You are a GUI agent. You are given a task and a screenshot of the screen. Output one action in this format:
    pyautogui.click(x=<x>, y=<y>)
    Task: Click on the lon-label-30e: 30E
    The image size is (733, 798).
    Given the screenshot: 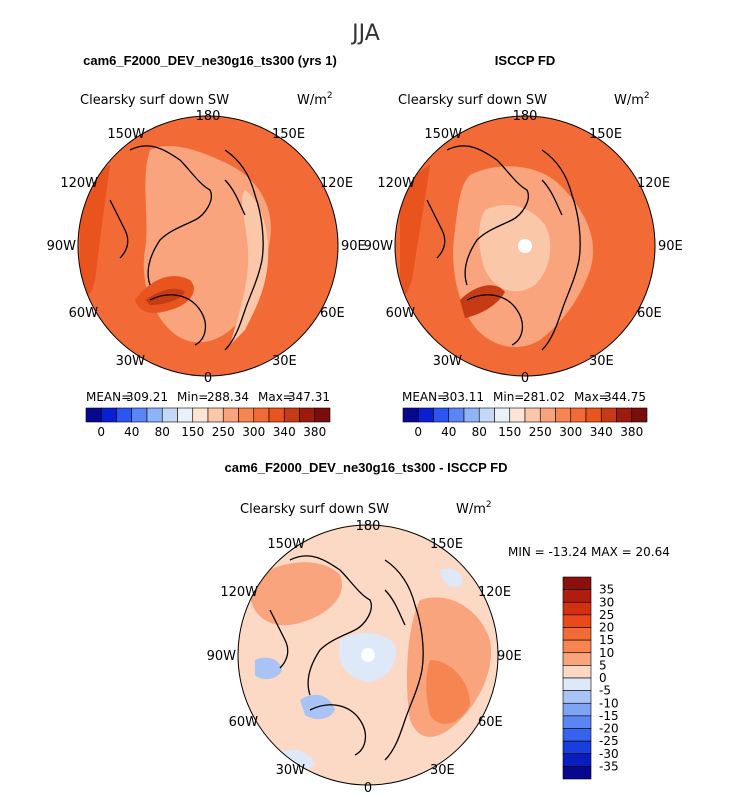 What is the action you would take?
    pyautogui.click(x=284, y=361)
    